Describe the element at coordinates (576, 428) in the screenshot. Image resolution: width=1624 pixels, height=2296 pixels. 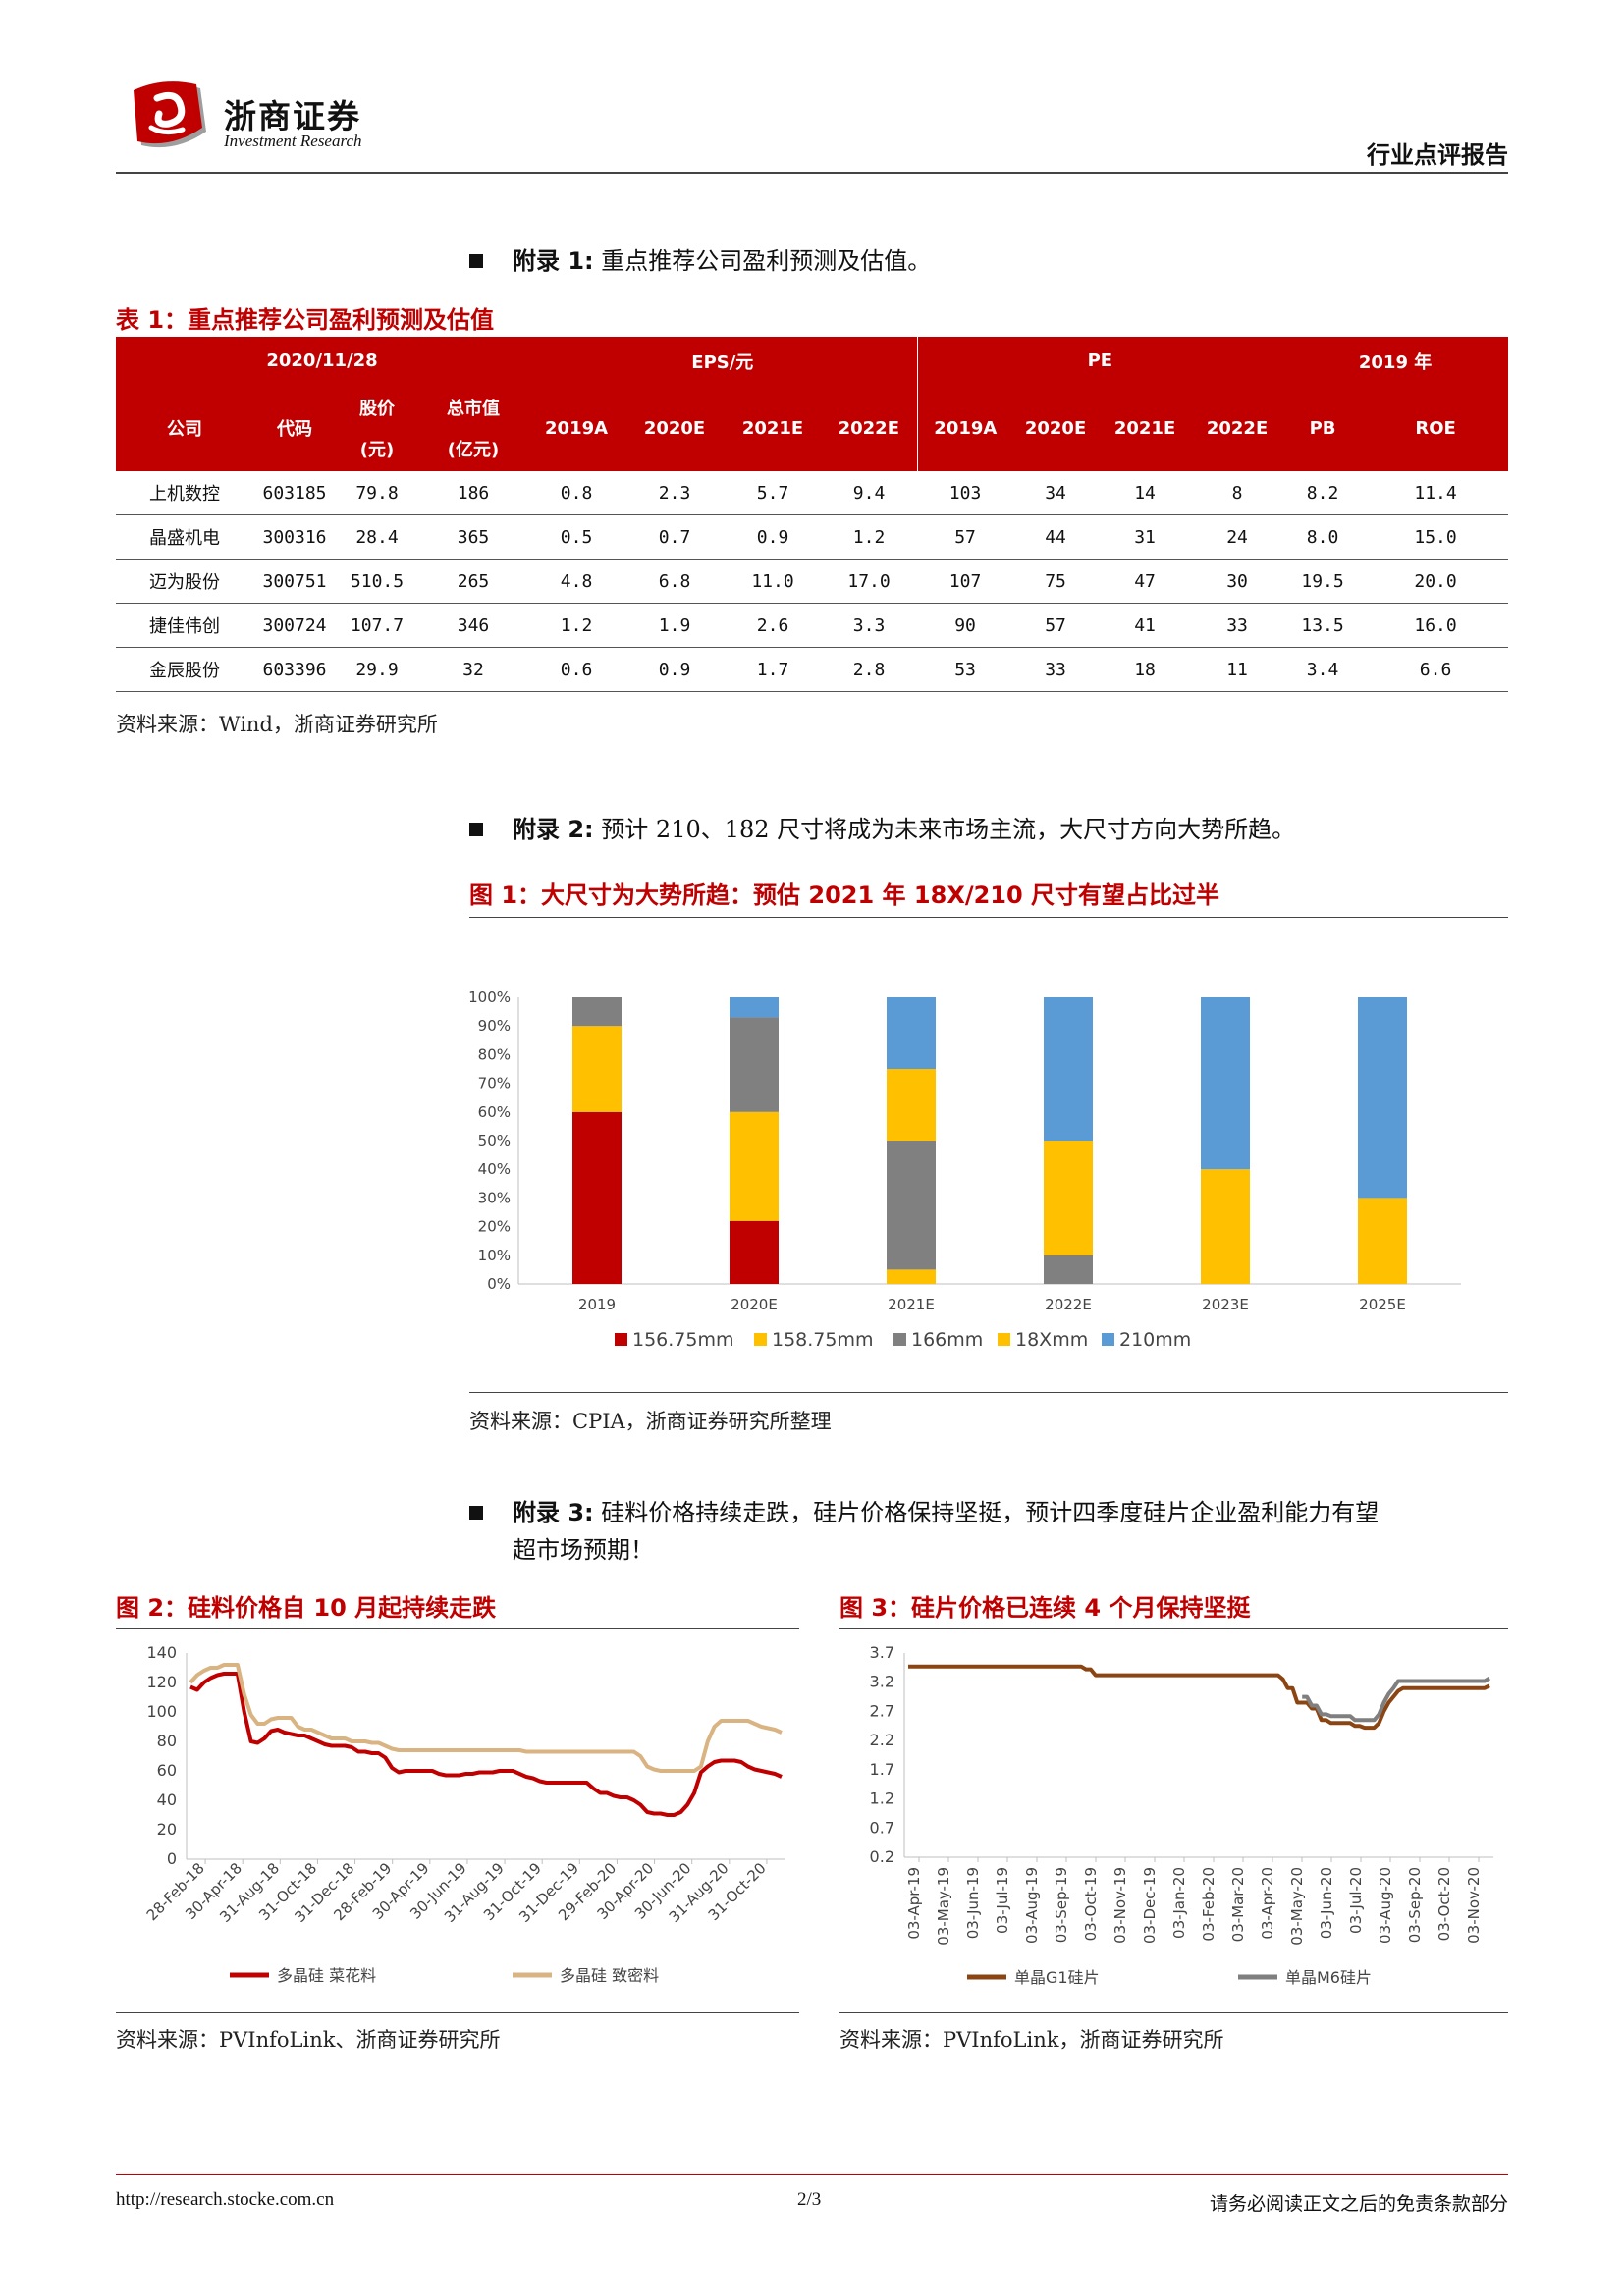
I see `col-eps-2019a: 2019A` at that location.